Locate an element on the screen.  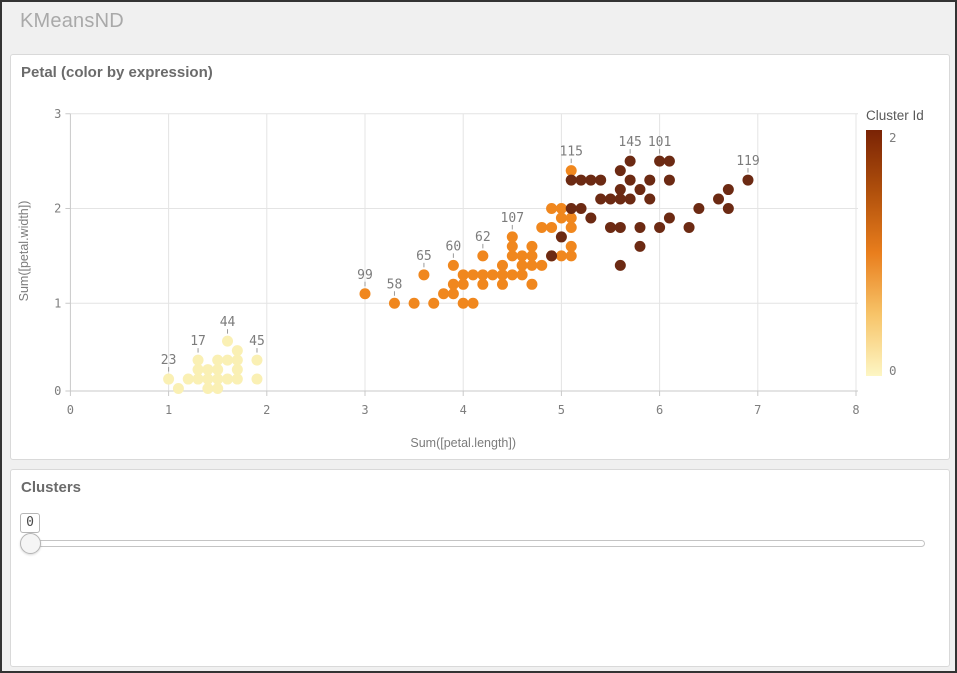
slider-value: 0 is located at coordinates (30, 523).